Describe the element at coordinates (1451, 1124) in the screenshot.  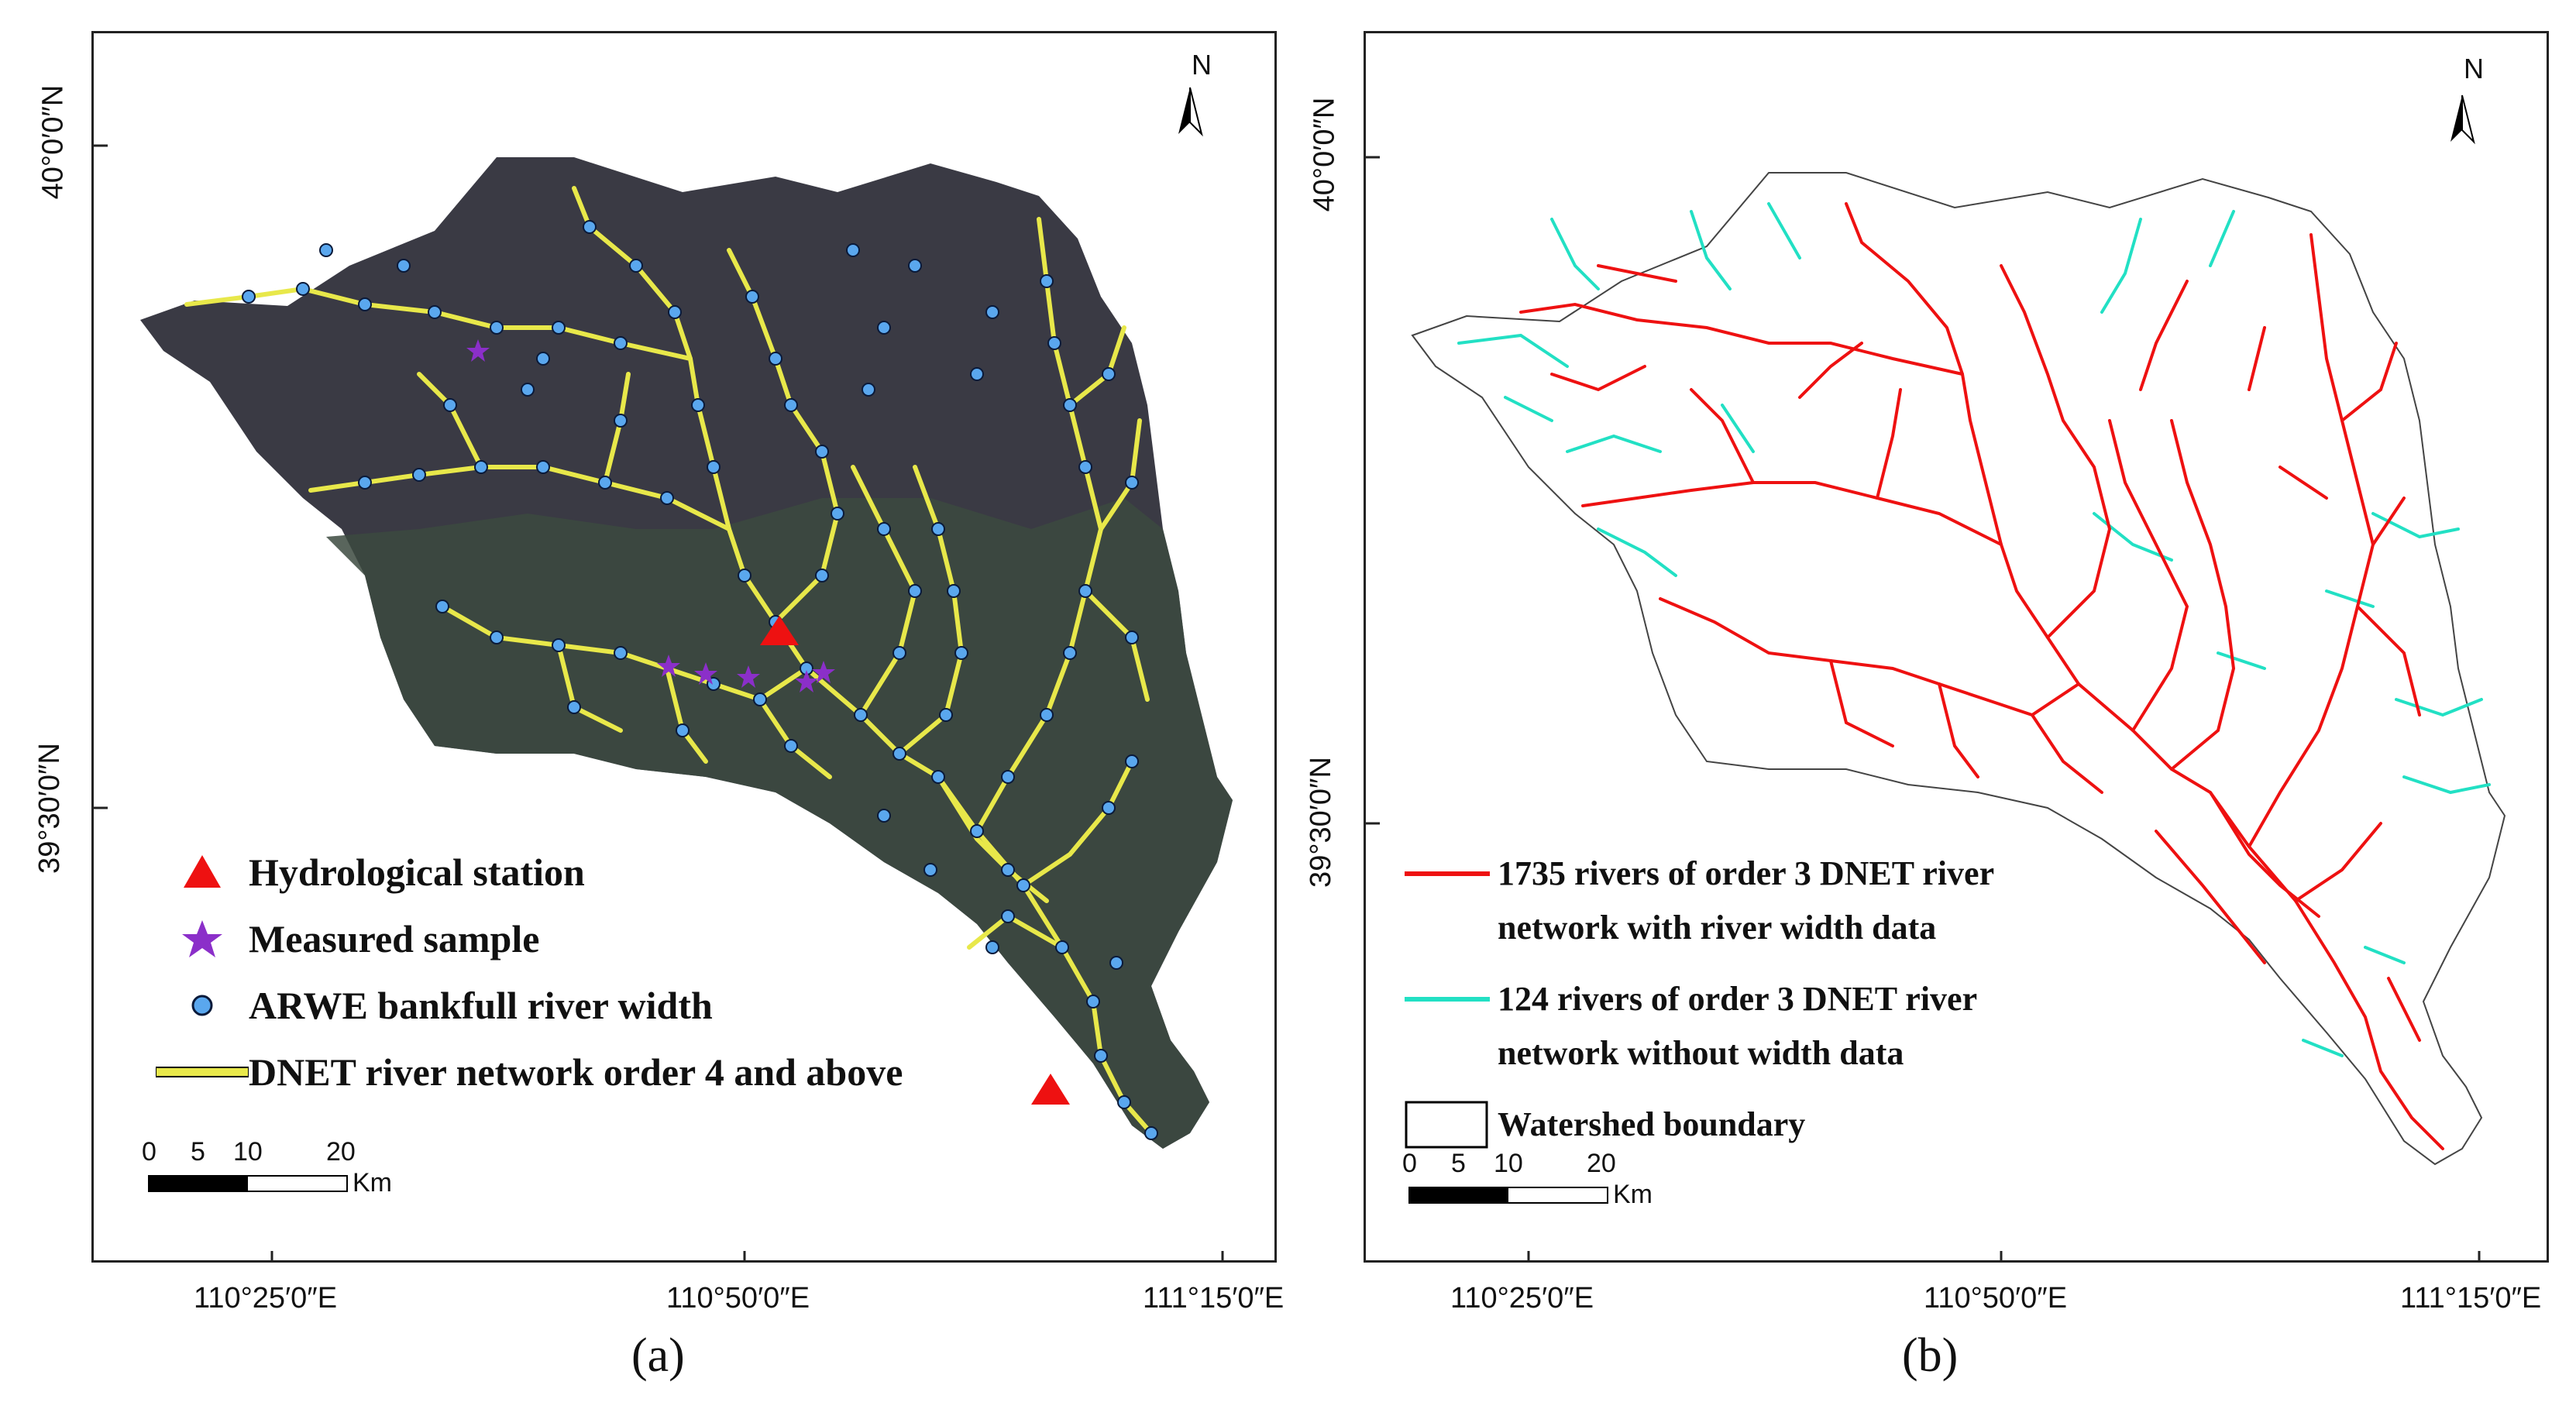
I see `boundary-box-icon` at that location.